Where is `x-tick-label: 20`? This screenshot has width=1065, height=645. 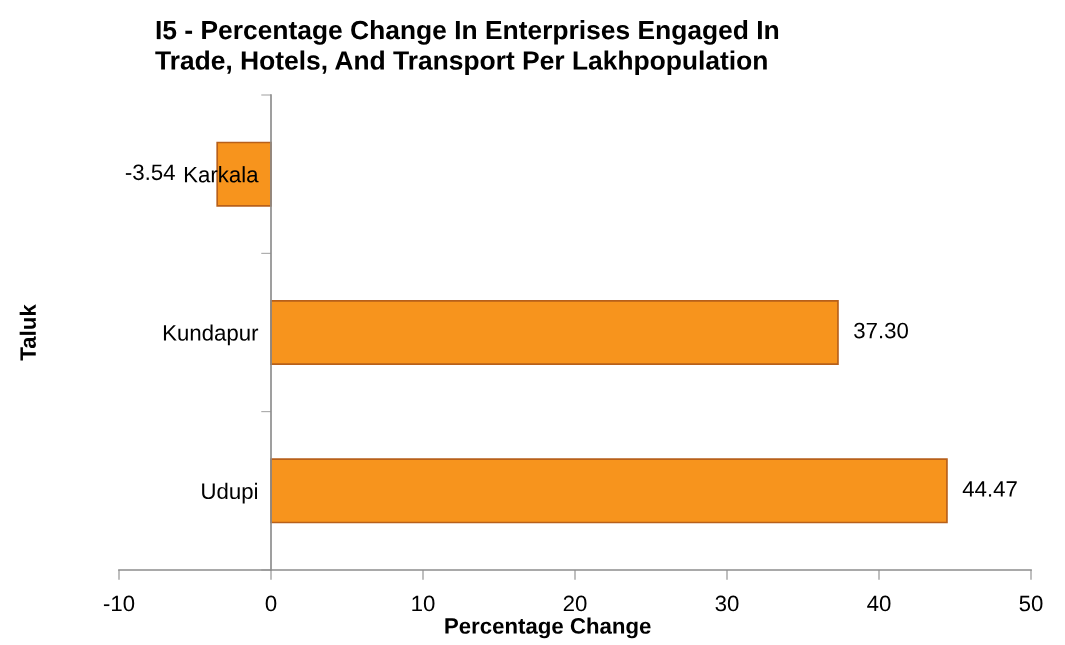 x-tick-label: 20 is located at coordinates (575, 603).